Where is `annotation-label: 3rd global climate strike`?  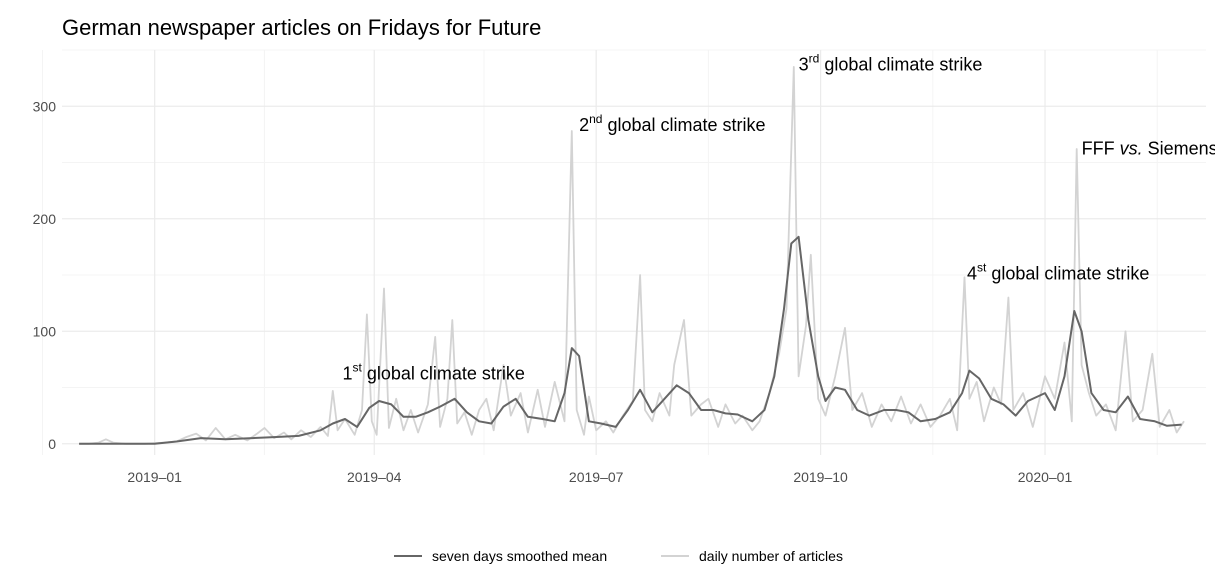 annotation-label: 3rd global climate strike is located at coordinates (891, 62).